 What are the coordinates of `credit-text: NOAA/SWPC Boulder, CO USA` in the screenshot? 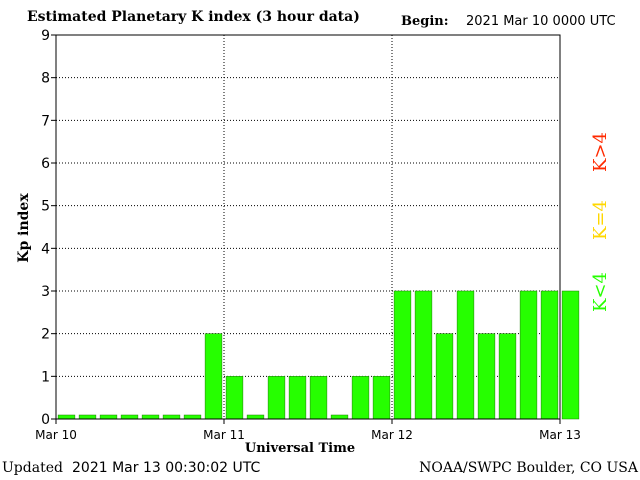 It's located at (528, 468).